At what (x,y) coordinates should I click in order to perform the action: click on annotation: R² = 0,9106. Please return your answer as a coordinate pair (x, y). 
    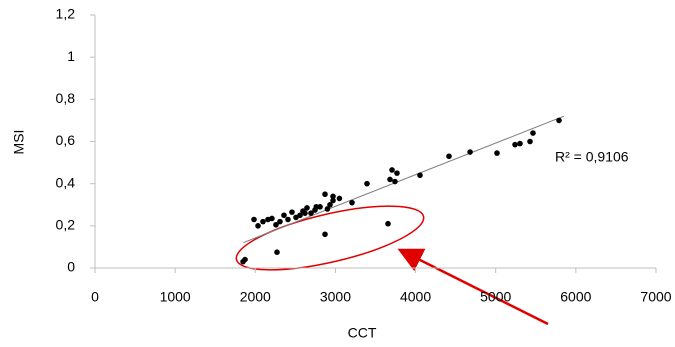
    Looking at the image, I should click on (592, 157).